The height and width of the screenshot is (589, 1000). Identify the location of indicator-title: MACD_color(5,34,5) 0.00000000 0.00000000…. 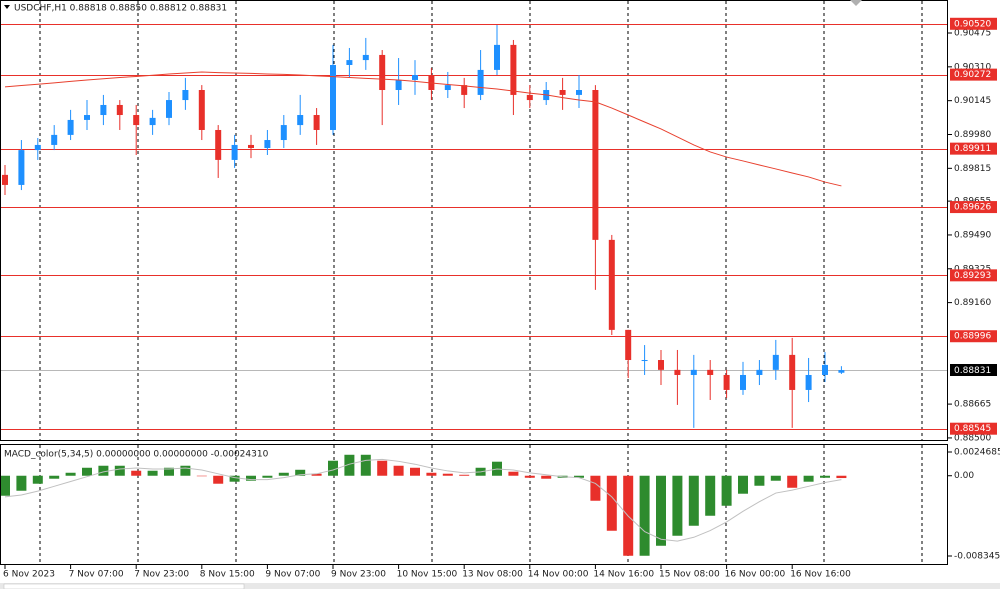
(136, 455).